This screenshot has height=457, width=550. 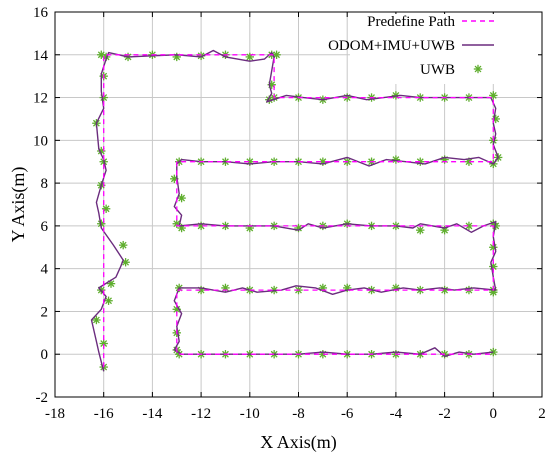 I want to click on y-tick-label: 14, so click(x=41, y=56).